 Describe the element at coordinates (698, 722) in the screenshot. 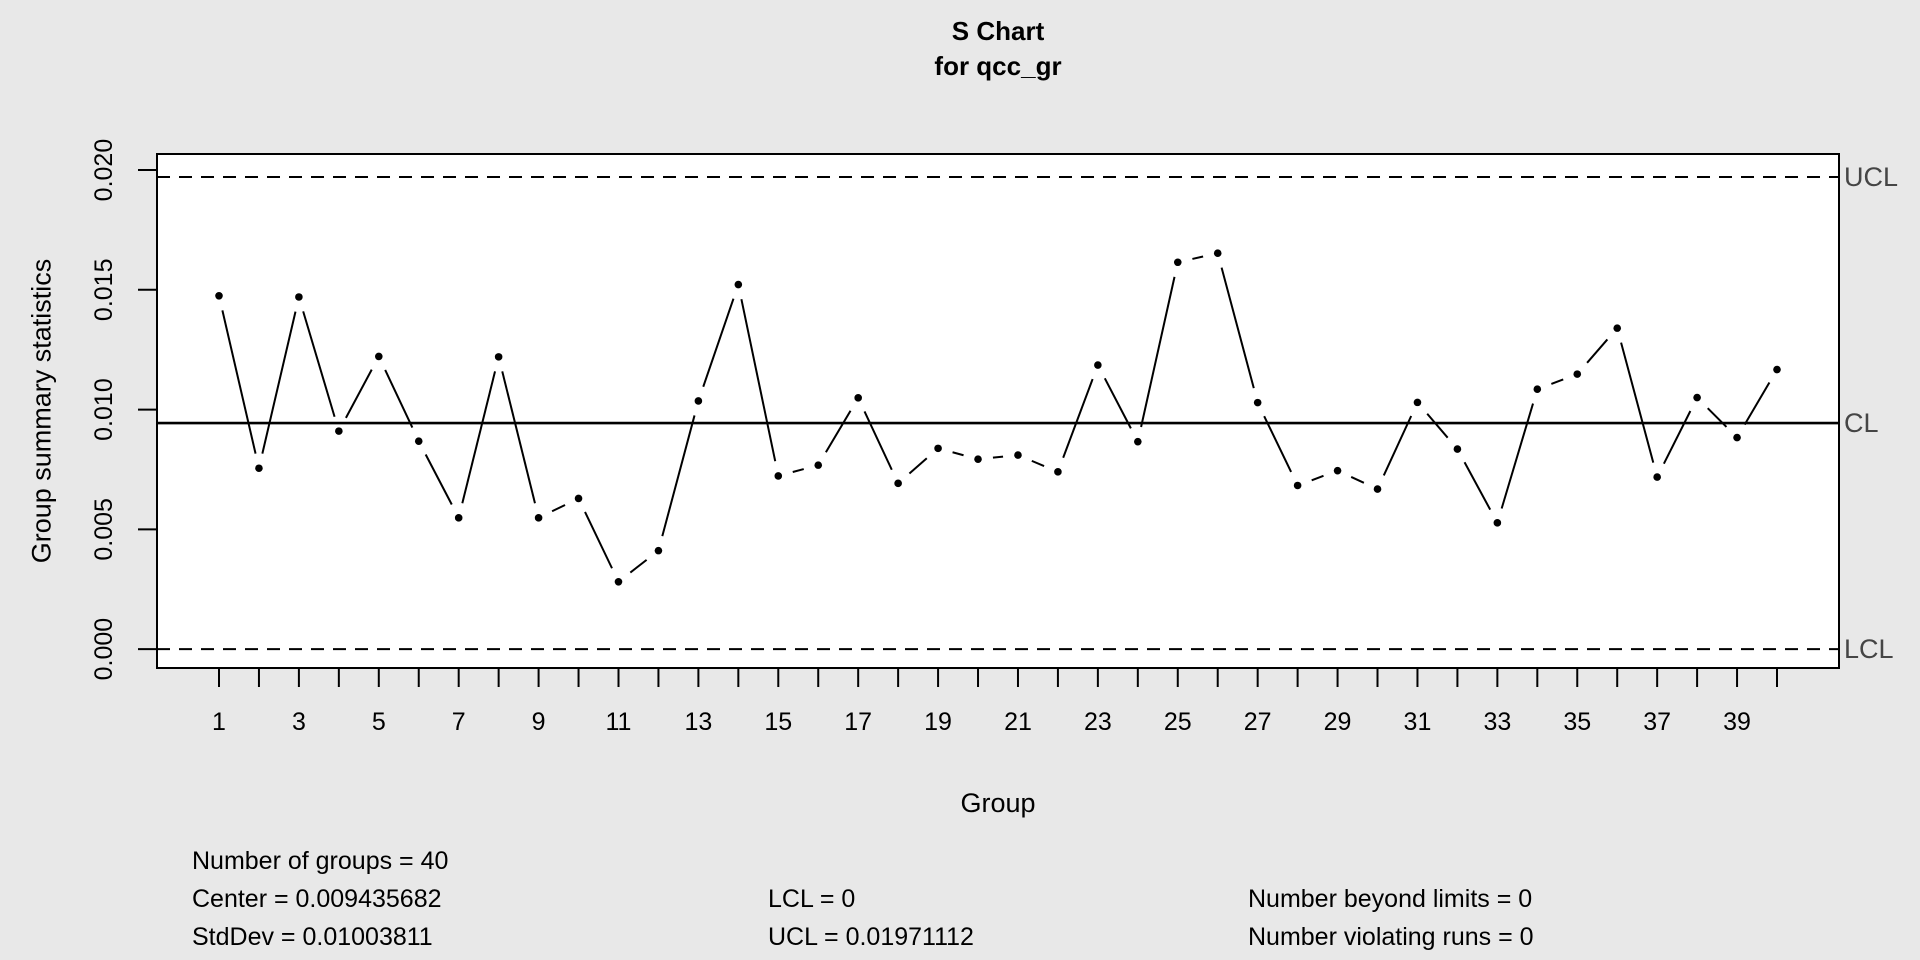

I see `x-tick-label: 13` at that location.